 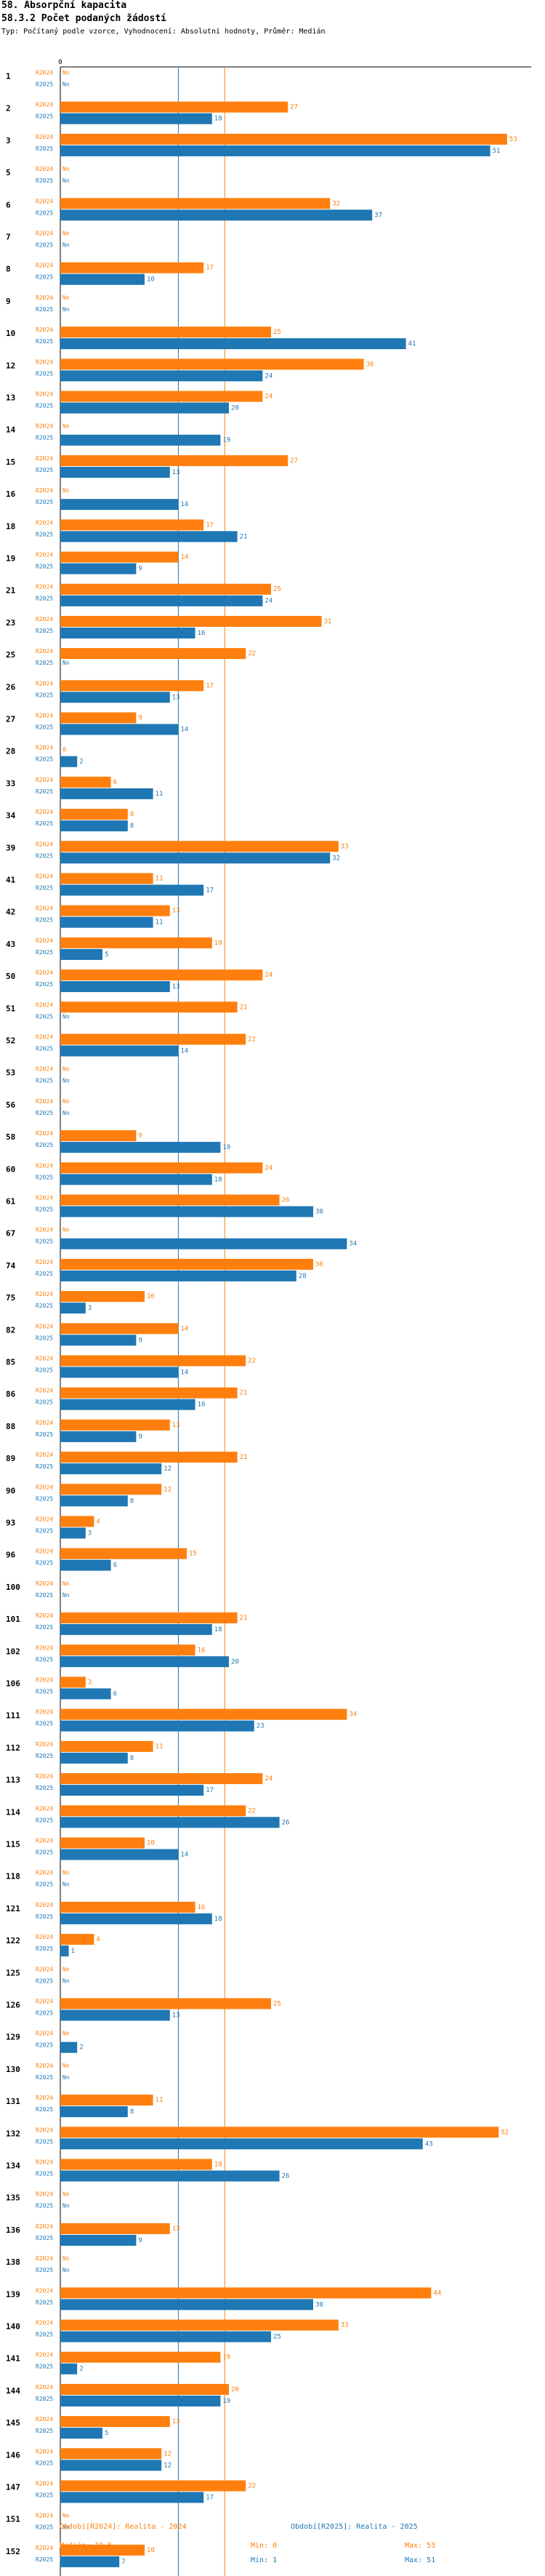 What do you see at coordinates (210, 268) in the screenshot?
I see `value-label-2024: 17` at bounding box center [210, 268].